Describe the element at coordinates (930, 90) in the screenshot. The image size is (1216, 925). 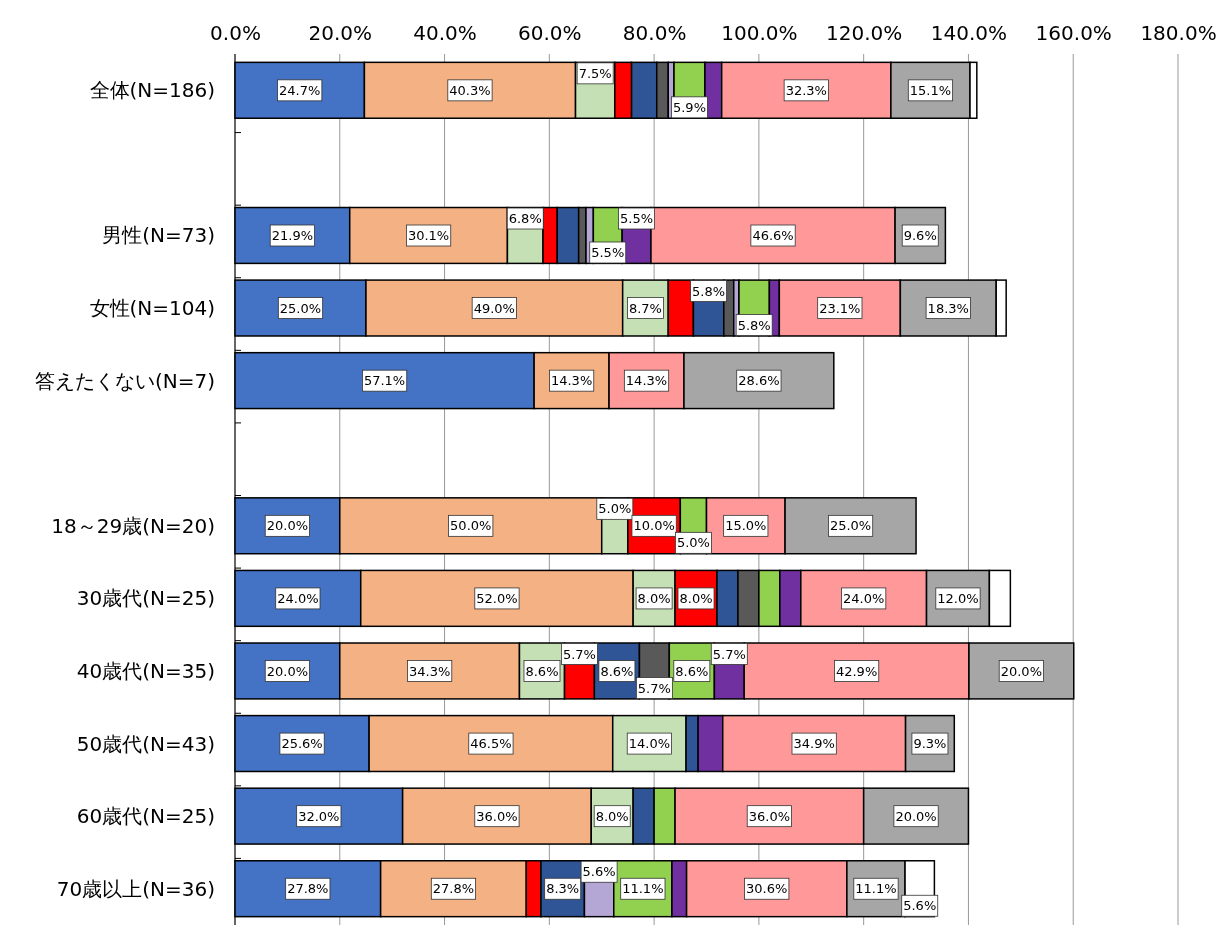
I see `data-label: 15.1%` at that location.